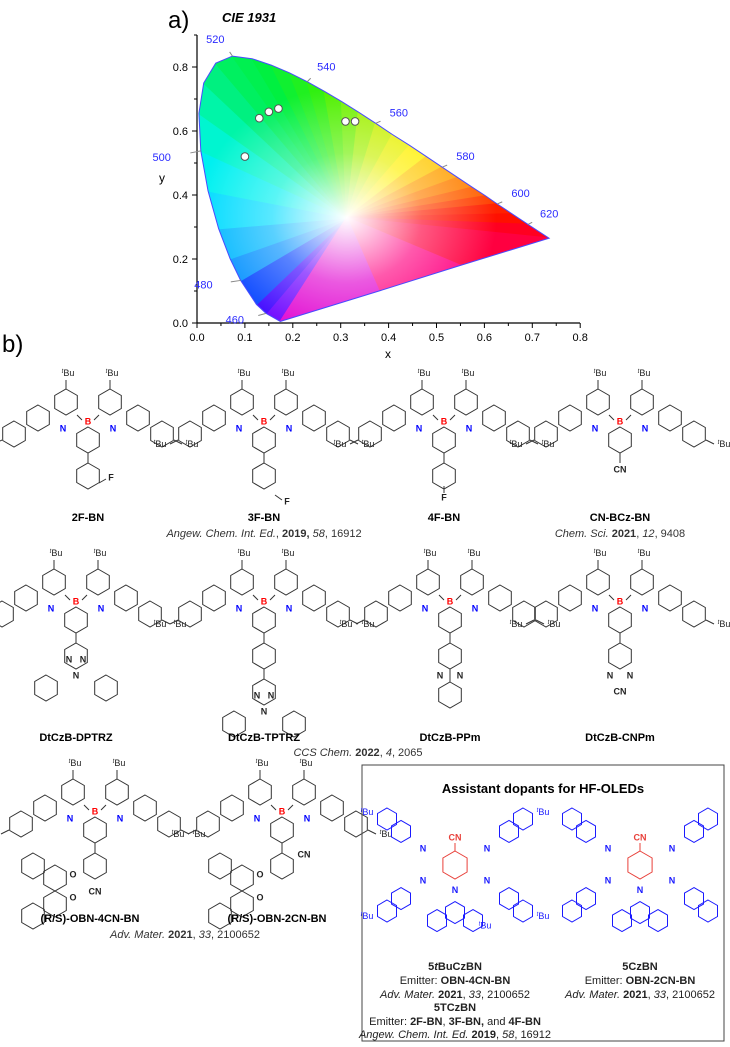  I want to click on dopant-emitter: Emitter: OBN-2CN-BN, so click(640, 981).